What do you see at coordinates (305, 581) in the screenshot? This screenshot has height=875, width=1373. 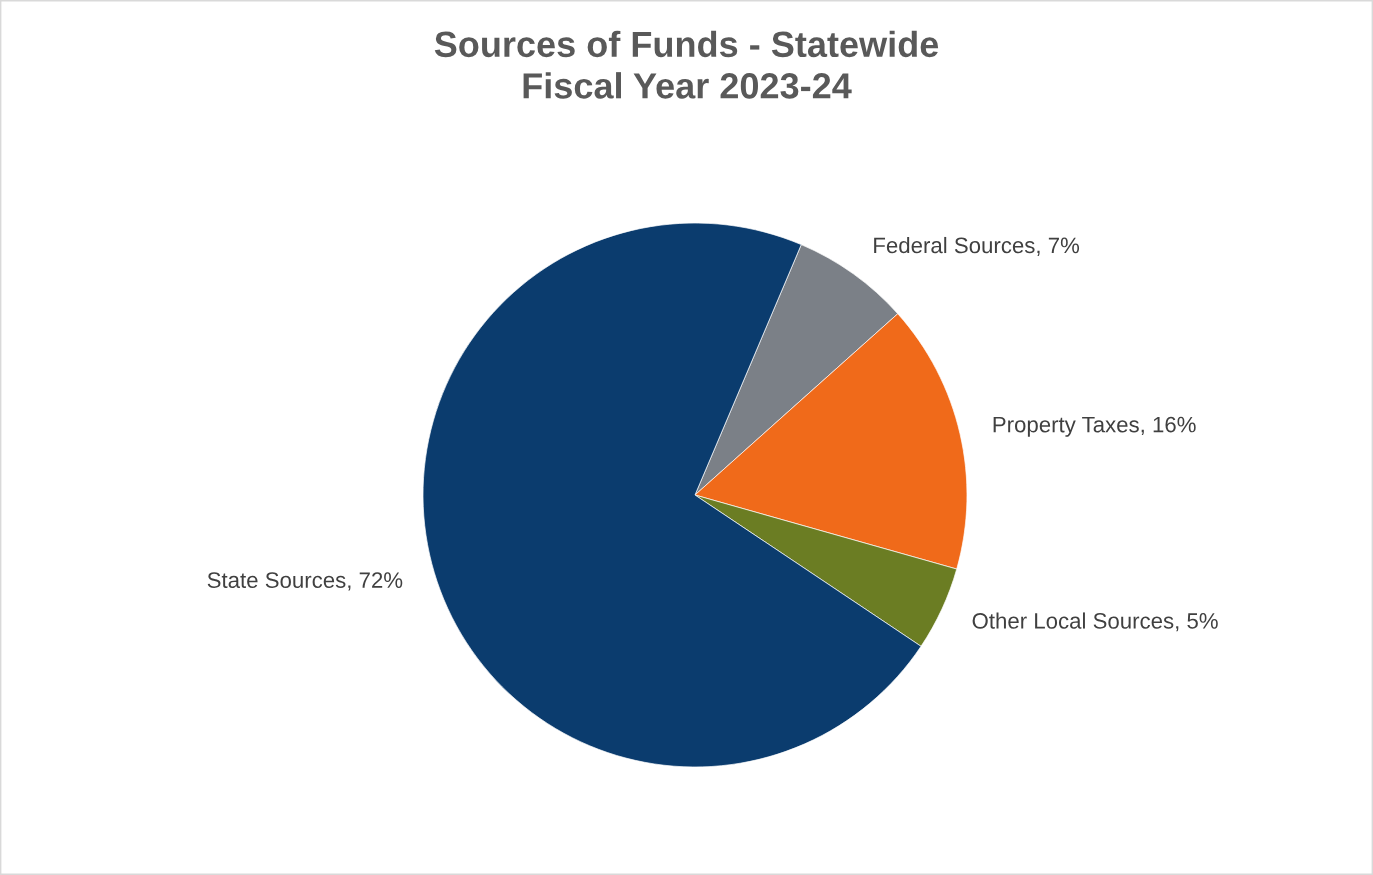 I see `slice-label: State Sources, 72%` at bounding box center [305, 581].